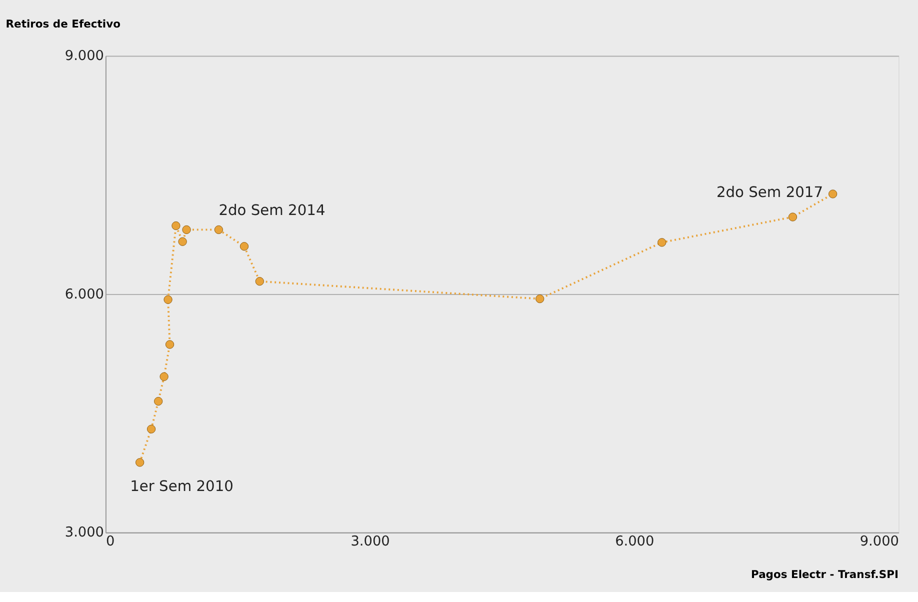 Image resolution: width=918 pixels, height=602 pixels. What do you see at coordinates (84, 294) in the screenshot?
I see `y-tick-label: 6.000` at bounding box center [84, 294].